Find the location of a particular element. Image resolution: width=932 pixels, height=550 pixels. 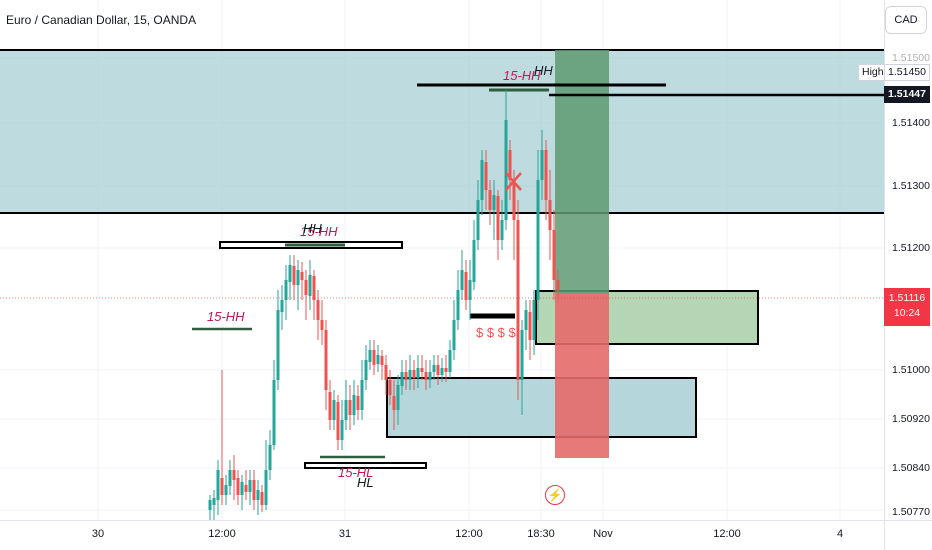

time-label-7: 4 is located at coordinates (840, 534).